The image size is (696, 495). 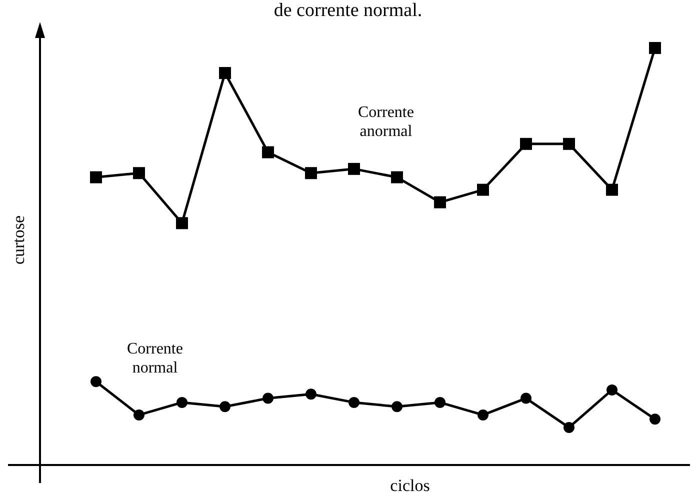 What do you see at coordinates (155, 358) in the screenshot?
I see `series-label: Corrente normal` at bounding box center [155, 358].